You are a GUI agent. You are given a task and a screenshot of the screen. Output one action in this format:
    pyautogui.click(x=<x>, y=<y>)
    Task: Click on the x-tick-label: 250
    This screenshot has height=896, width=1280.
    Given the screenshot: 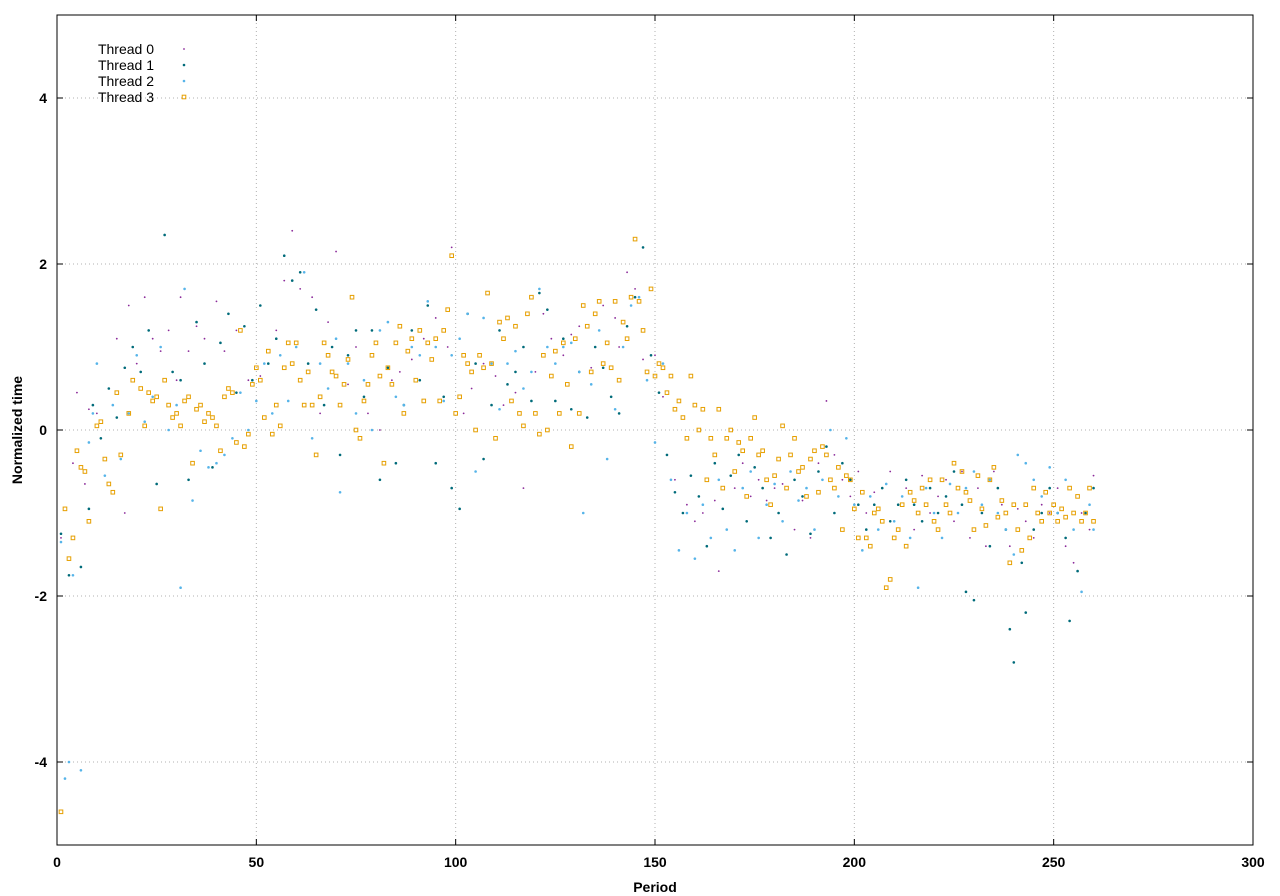 What is the action you would take?
    pyautogui.click(x=1054, y=862)
    